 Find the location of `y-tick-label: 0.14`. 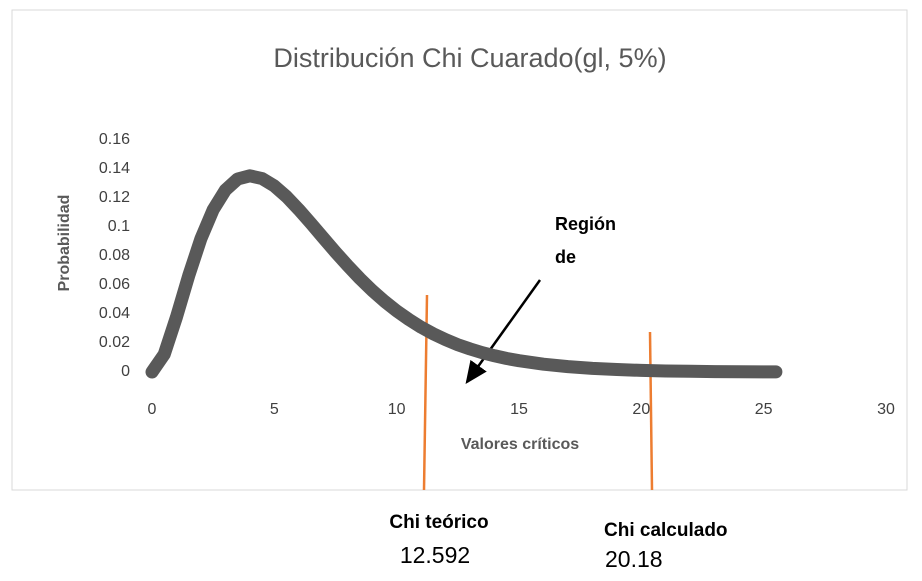

y-tick-label: 0.14 is located at coordinates (114, 168).